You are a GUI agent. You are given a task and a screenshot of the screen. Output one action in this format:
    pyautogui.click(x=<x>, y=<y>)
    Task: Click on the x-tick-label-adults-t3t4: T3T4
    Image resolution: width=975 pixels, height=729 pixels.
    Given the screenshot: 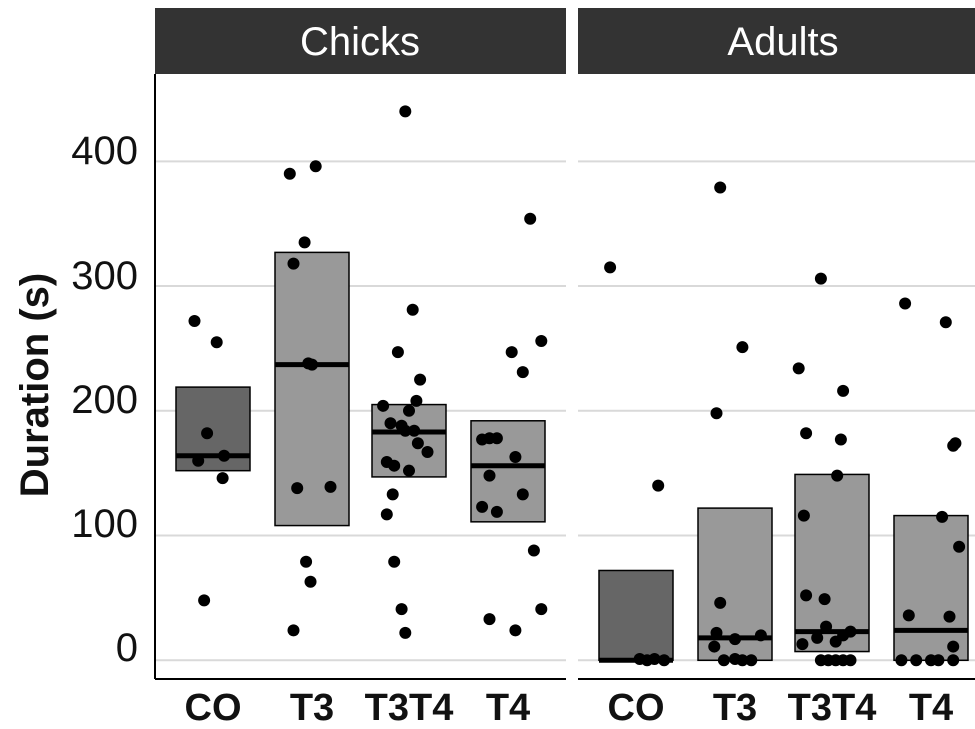 What is the action you would take?
    pyautogui.click(x=832, y=708)
    